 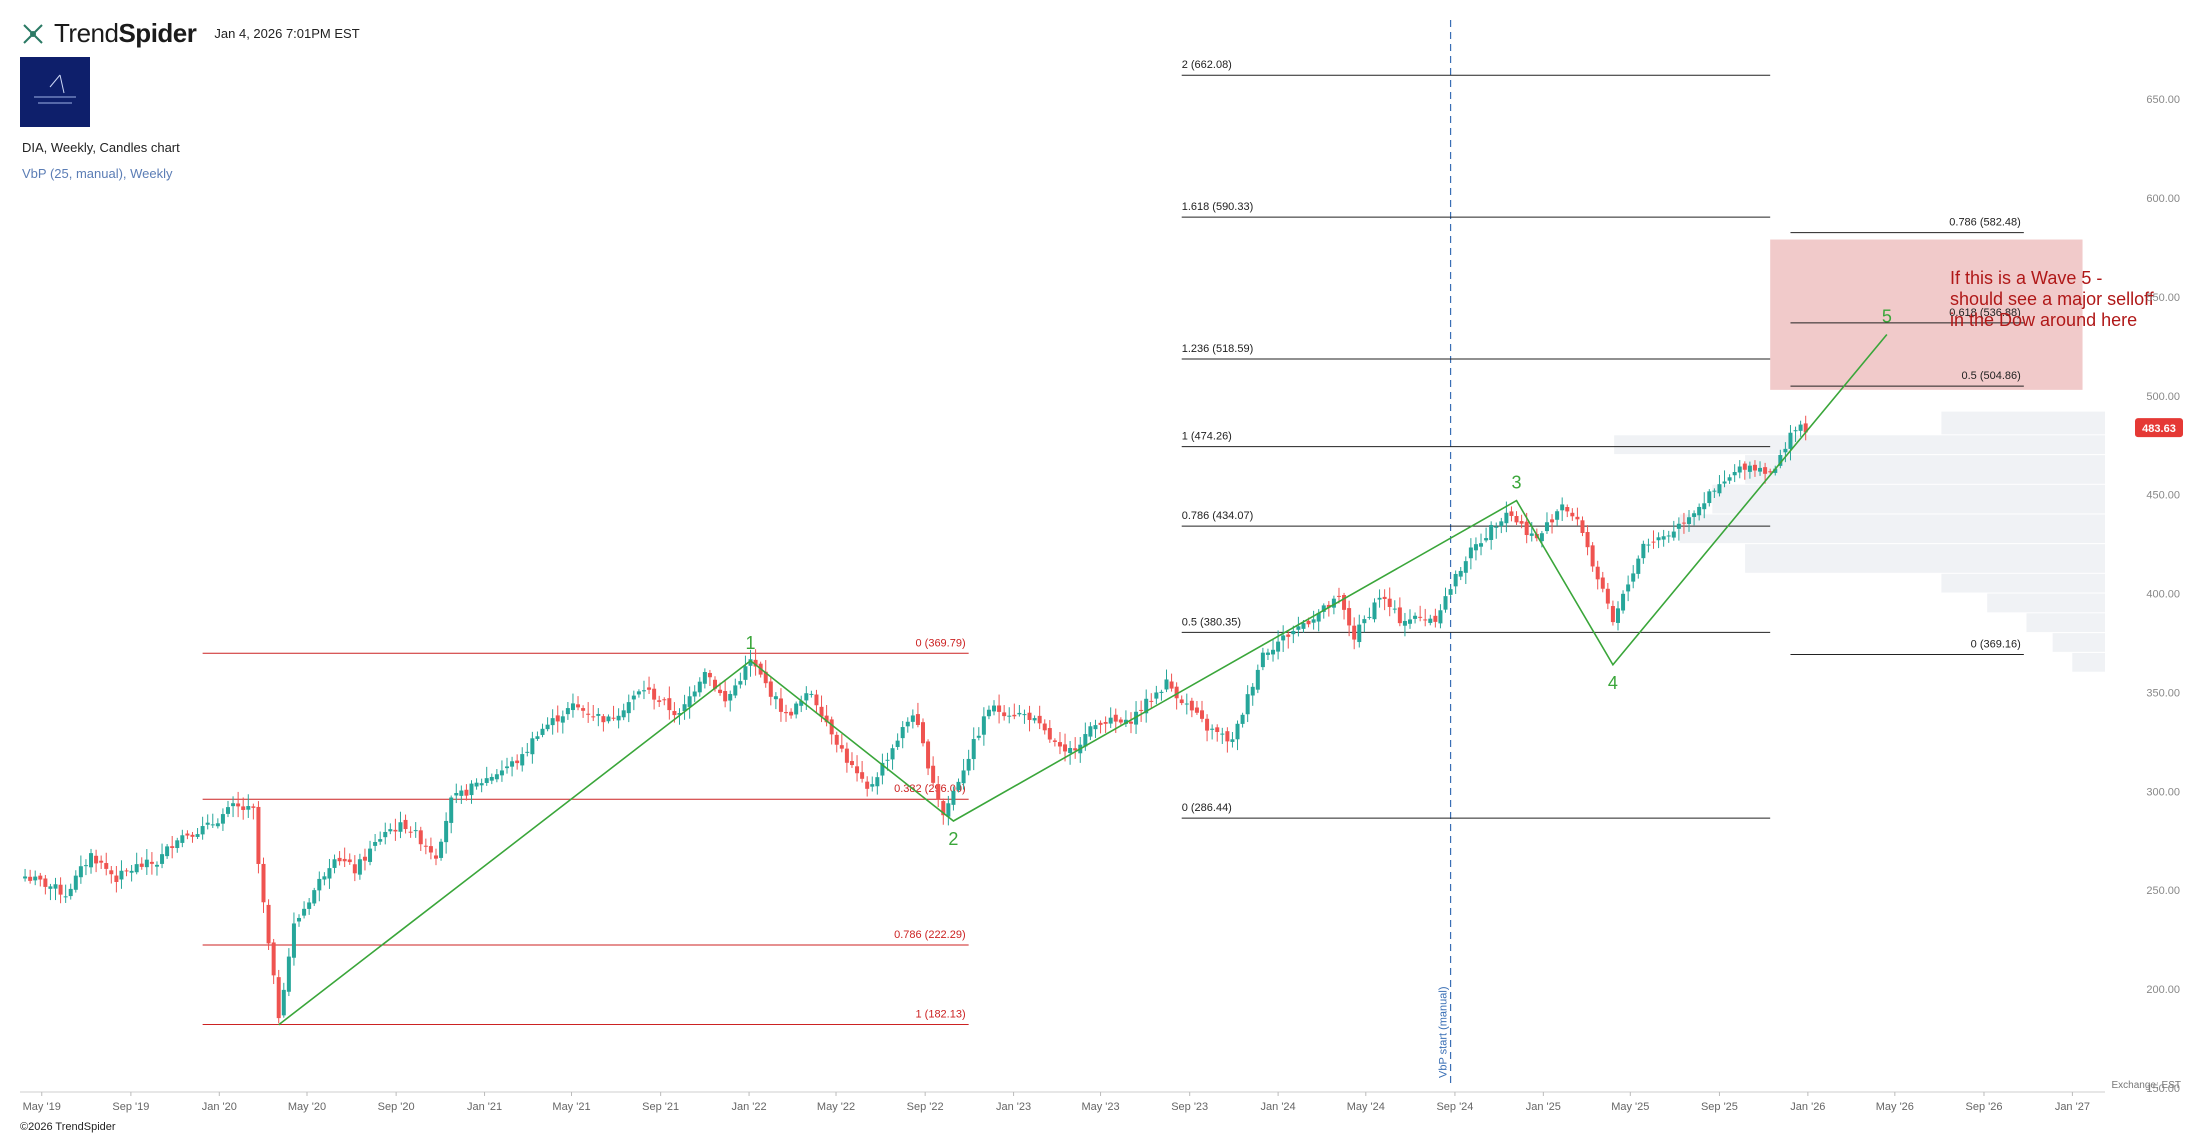 What do you see at coordinates (930, 935) in the screenshot?
I see `fib-level-label: 0.786 (222.29)` at bounding box center [930, 935].